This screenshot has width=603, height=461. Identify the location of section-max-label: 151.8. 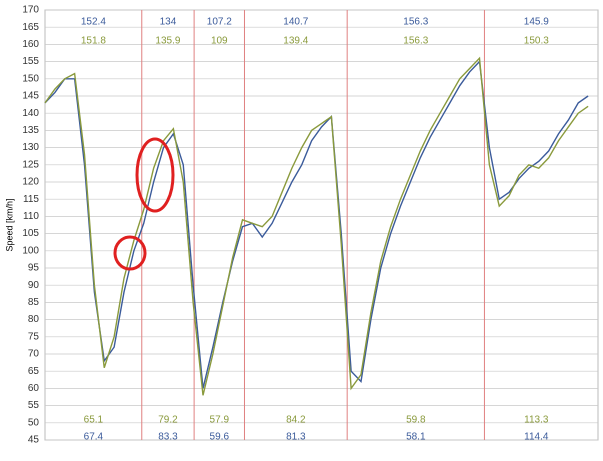
(93, 41).